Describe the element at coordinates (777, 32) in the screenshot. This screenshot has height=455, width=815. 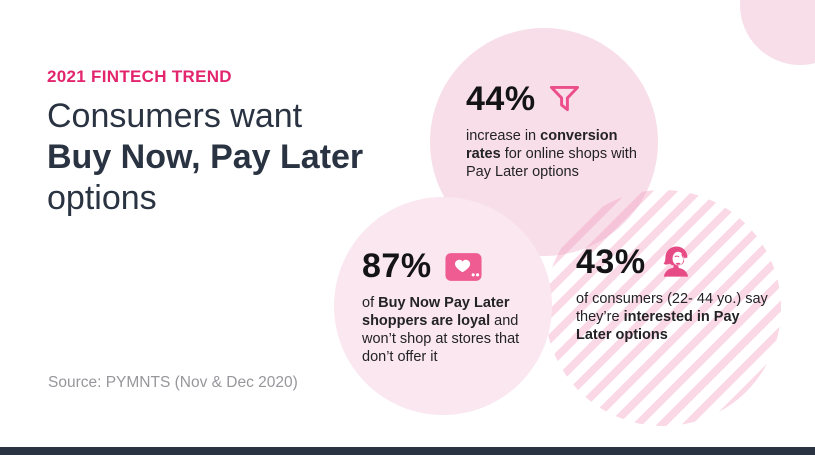
I see `corner-decoration-blob` at that location.